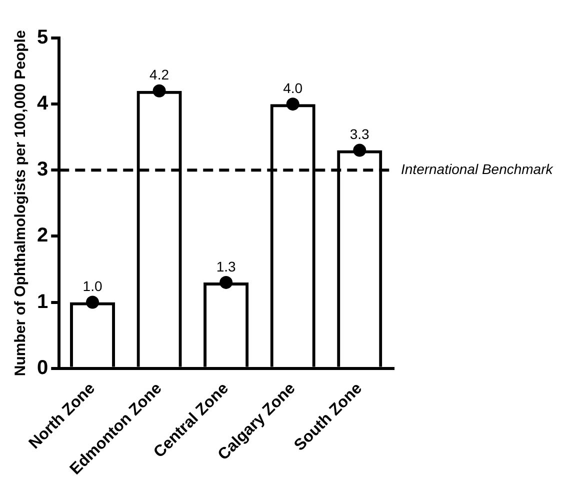  I want to click on data-label: 3.3, so click(360, 134).